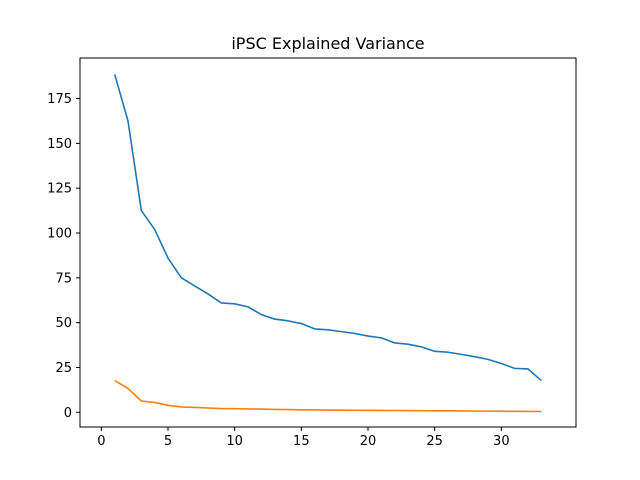  What do you see at coordinates (234, 441) in the screenshot?
I see `x-tick-label: 10` at bounding box center [234, 441].